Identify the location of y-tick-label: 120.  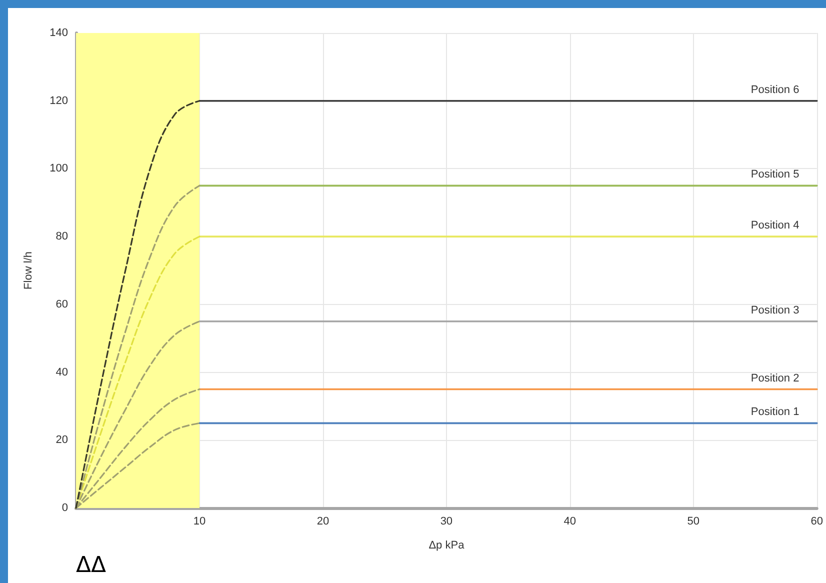
(59, 100).